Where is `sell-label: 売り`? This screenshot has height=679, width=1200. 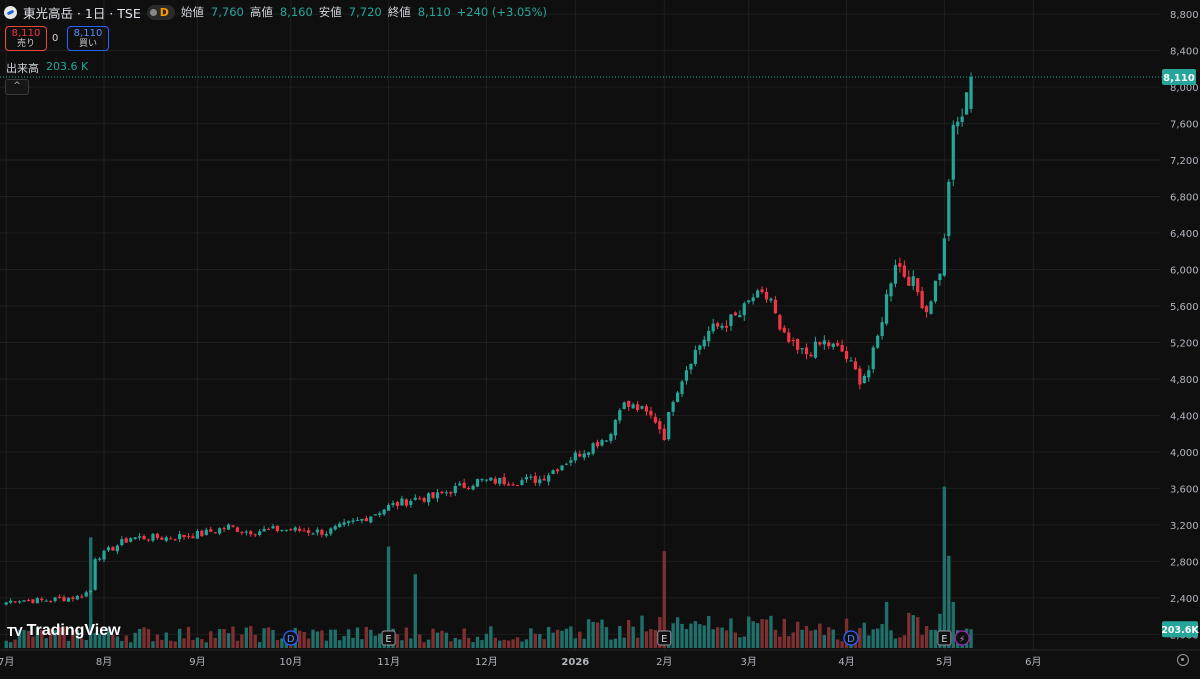 sell-label: 売り is located at coordinates (25, 44).